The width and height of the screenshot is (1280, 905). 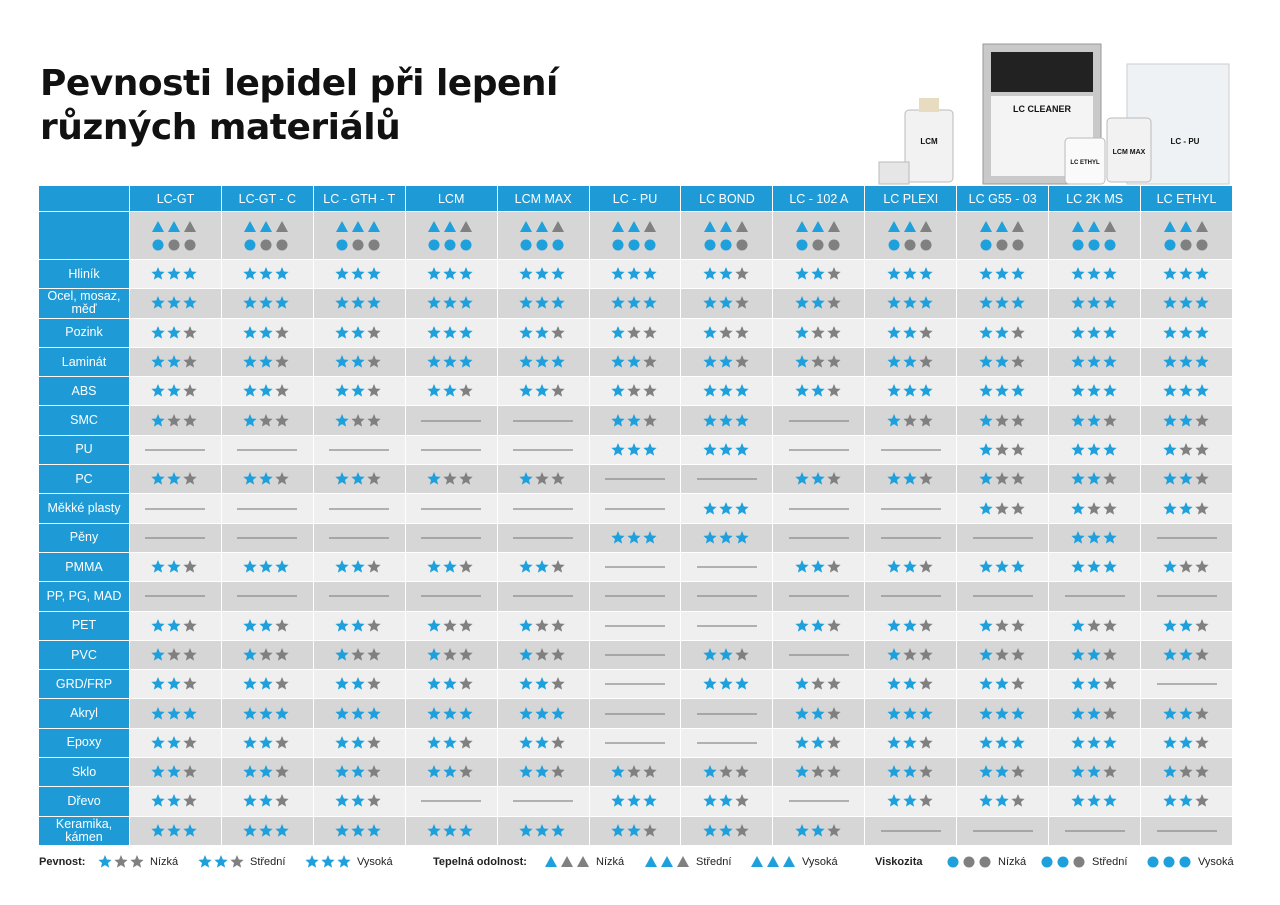 I want to click on legend-item: Nízká, so click(x=985, y=862).